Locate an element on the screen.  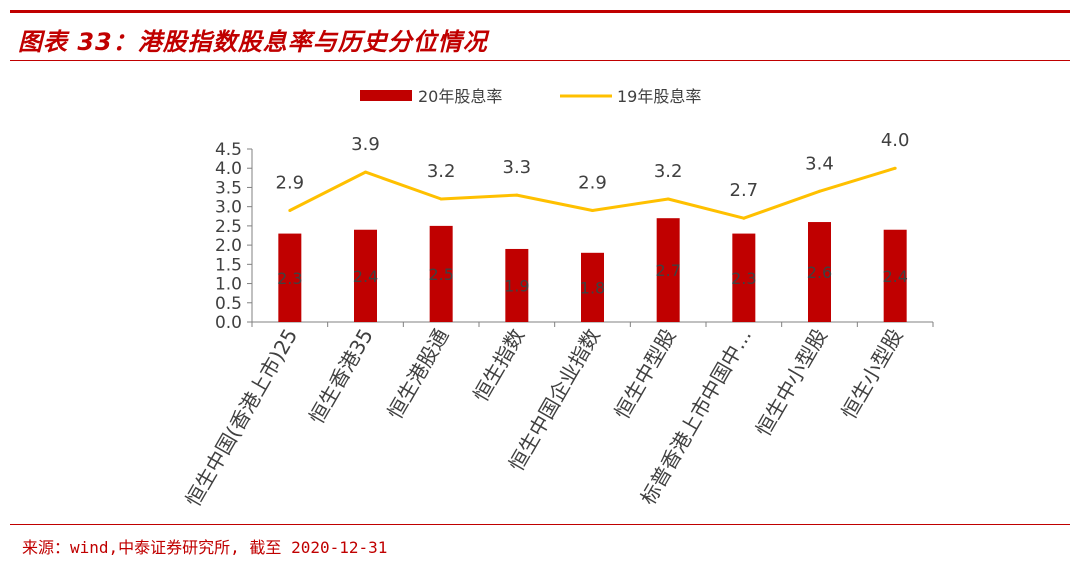
y-tick-label: 4.0 is located at coordinates (228, 169).